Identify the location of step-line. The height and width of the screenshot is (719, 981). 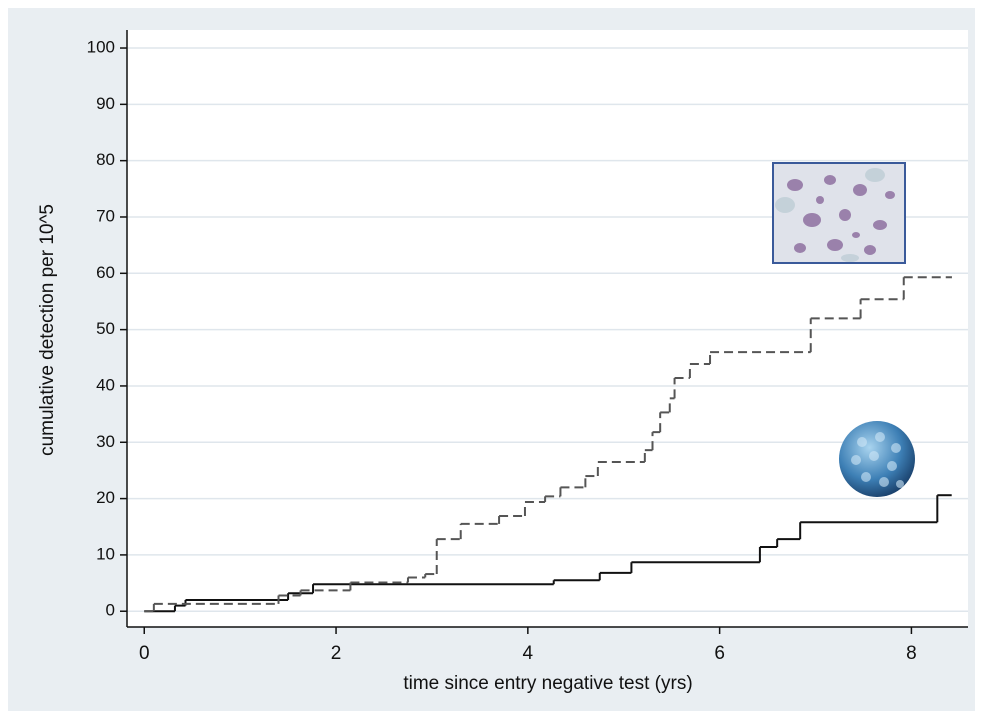
(548, 553).